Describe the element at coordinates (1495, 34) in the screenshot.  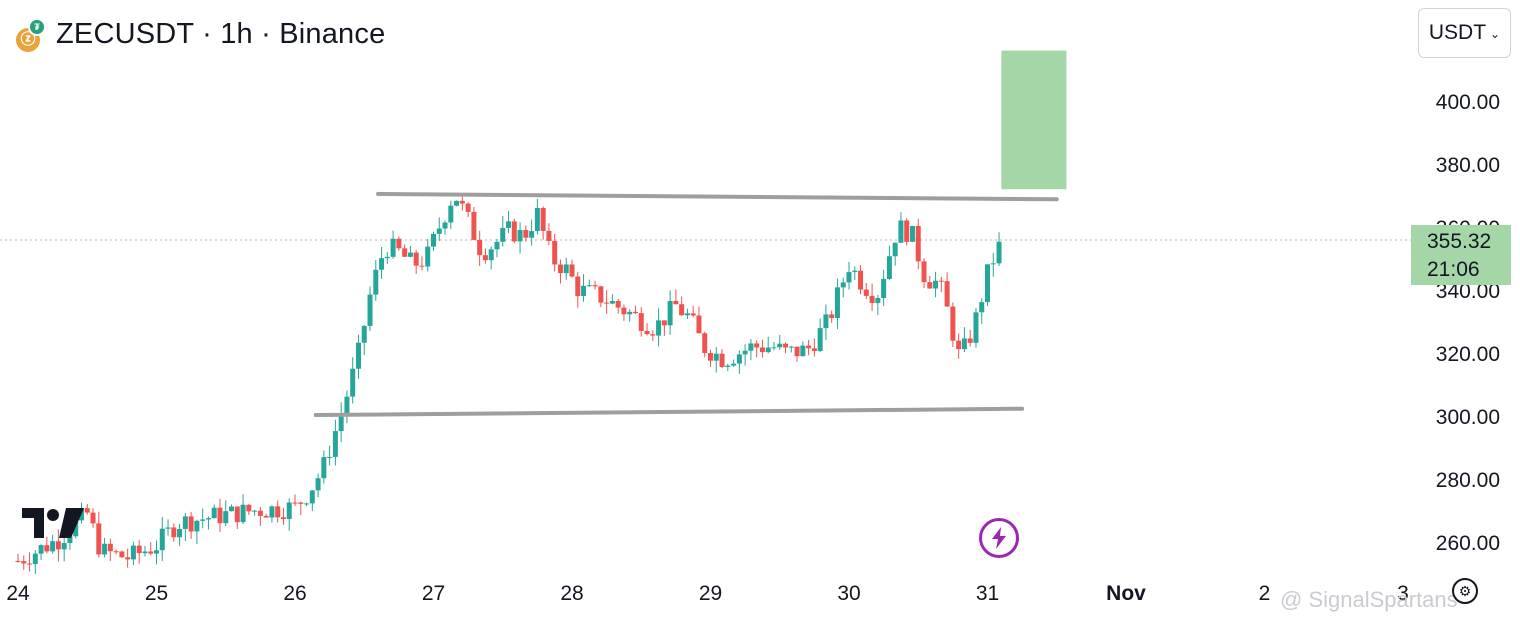
I see `chevron-down-icon: ⌄` at that location.